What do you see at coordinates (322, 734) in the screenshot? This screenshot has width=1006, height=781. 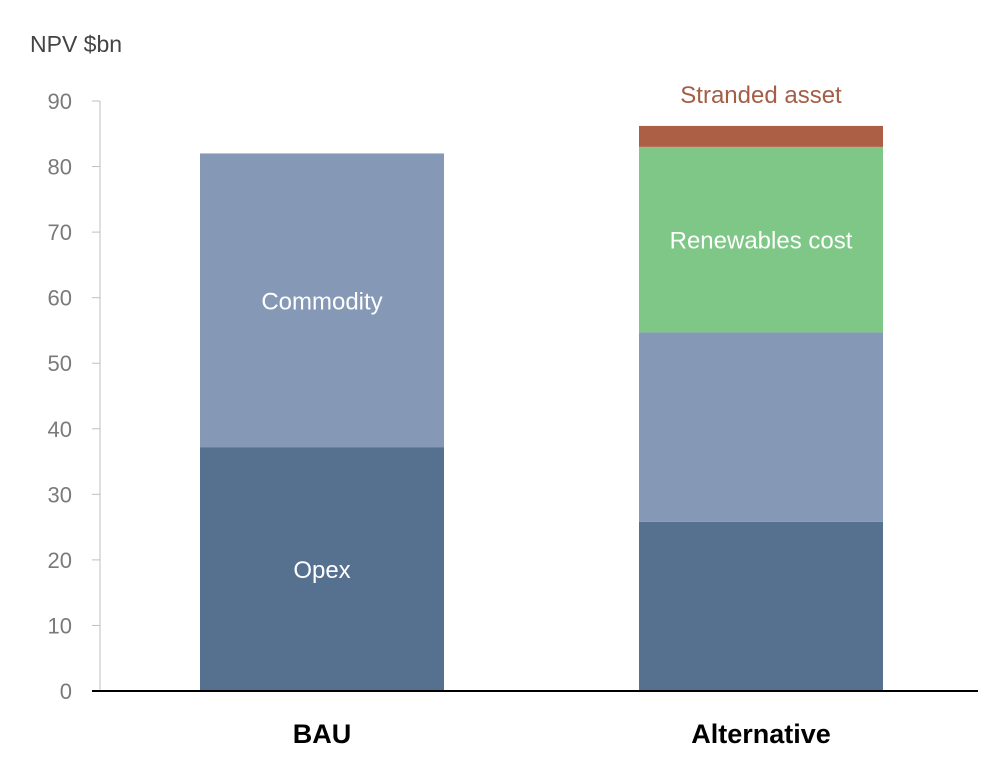 I see `x-category-label: BAU` at bounding box center [322, 734].